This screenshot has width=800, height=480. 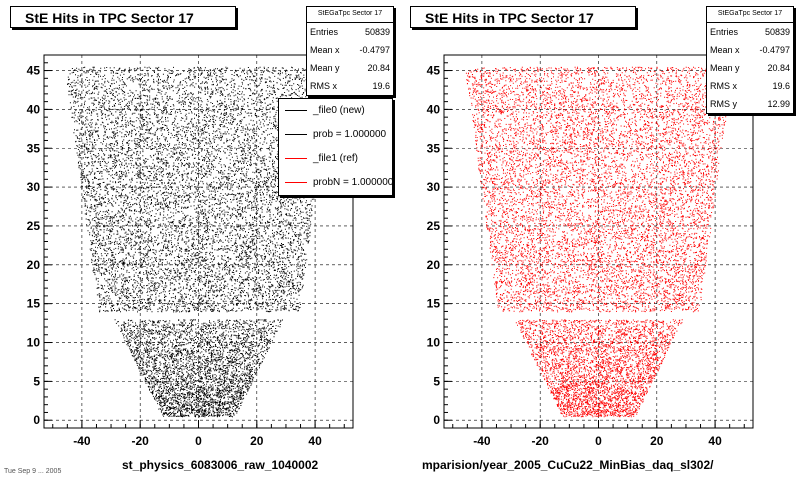 I want to click on stats-row: RMS y 12.99, so click(x=750, y=104).